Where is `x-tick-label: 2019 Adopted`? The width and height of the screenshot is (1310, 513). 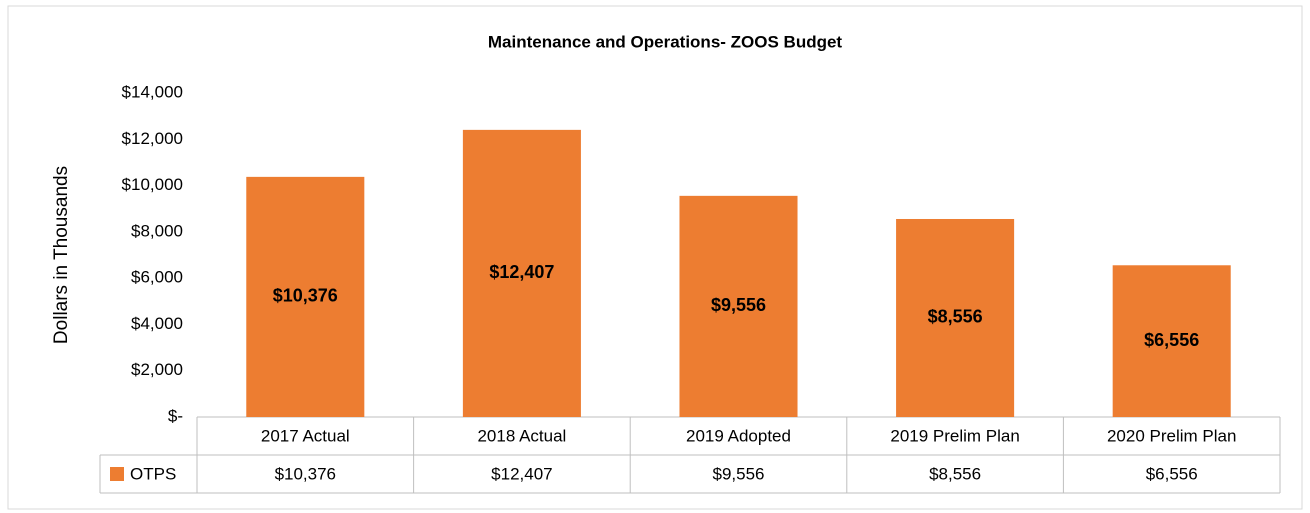
x-tick-label: 2019 Adopted is located at coordinates (738, 435).